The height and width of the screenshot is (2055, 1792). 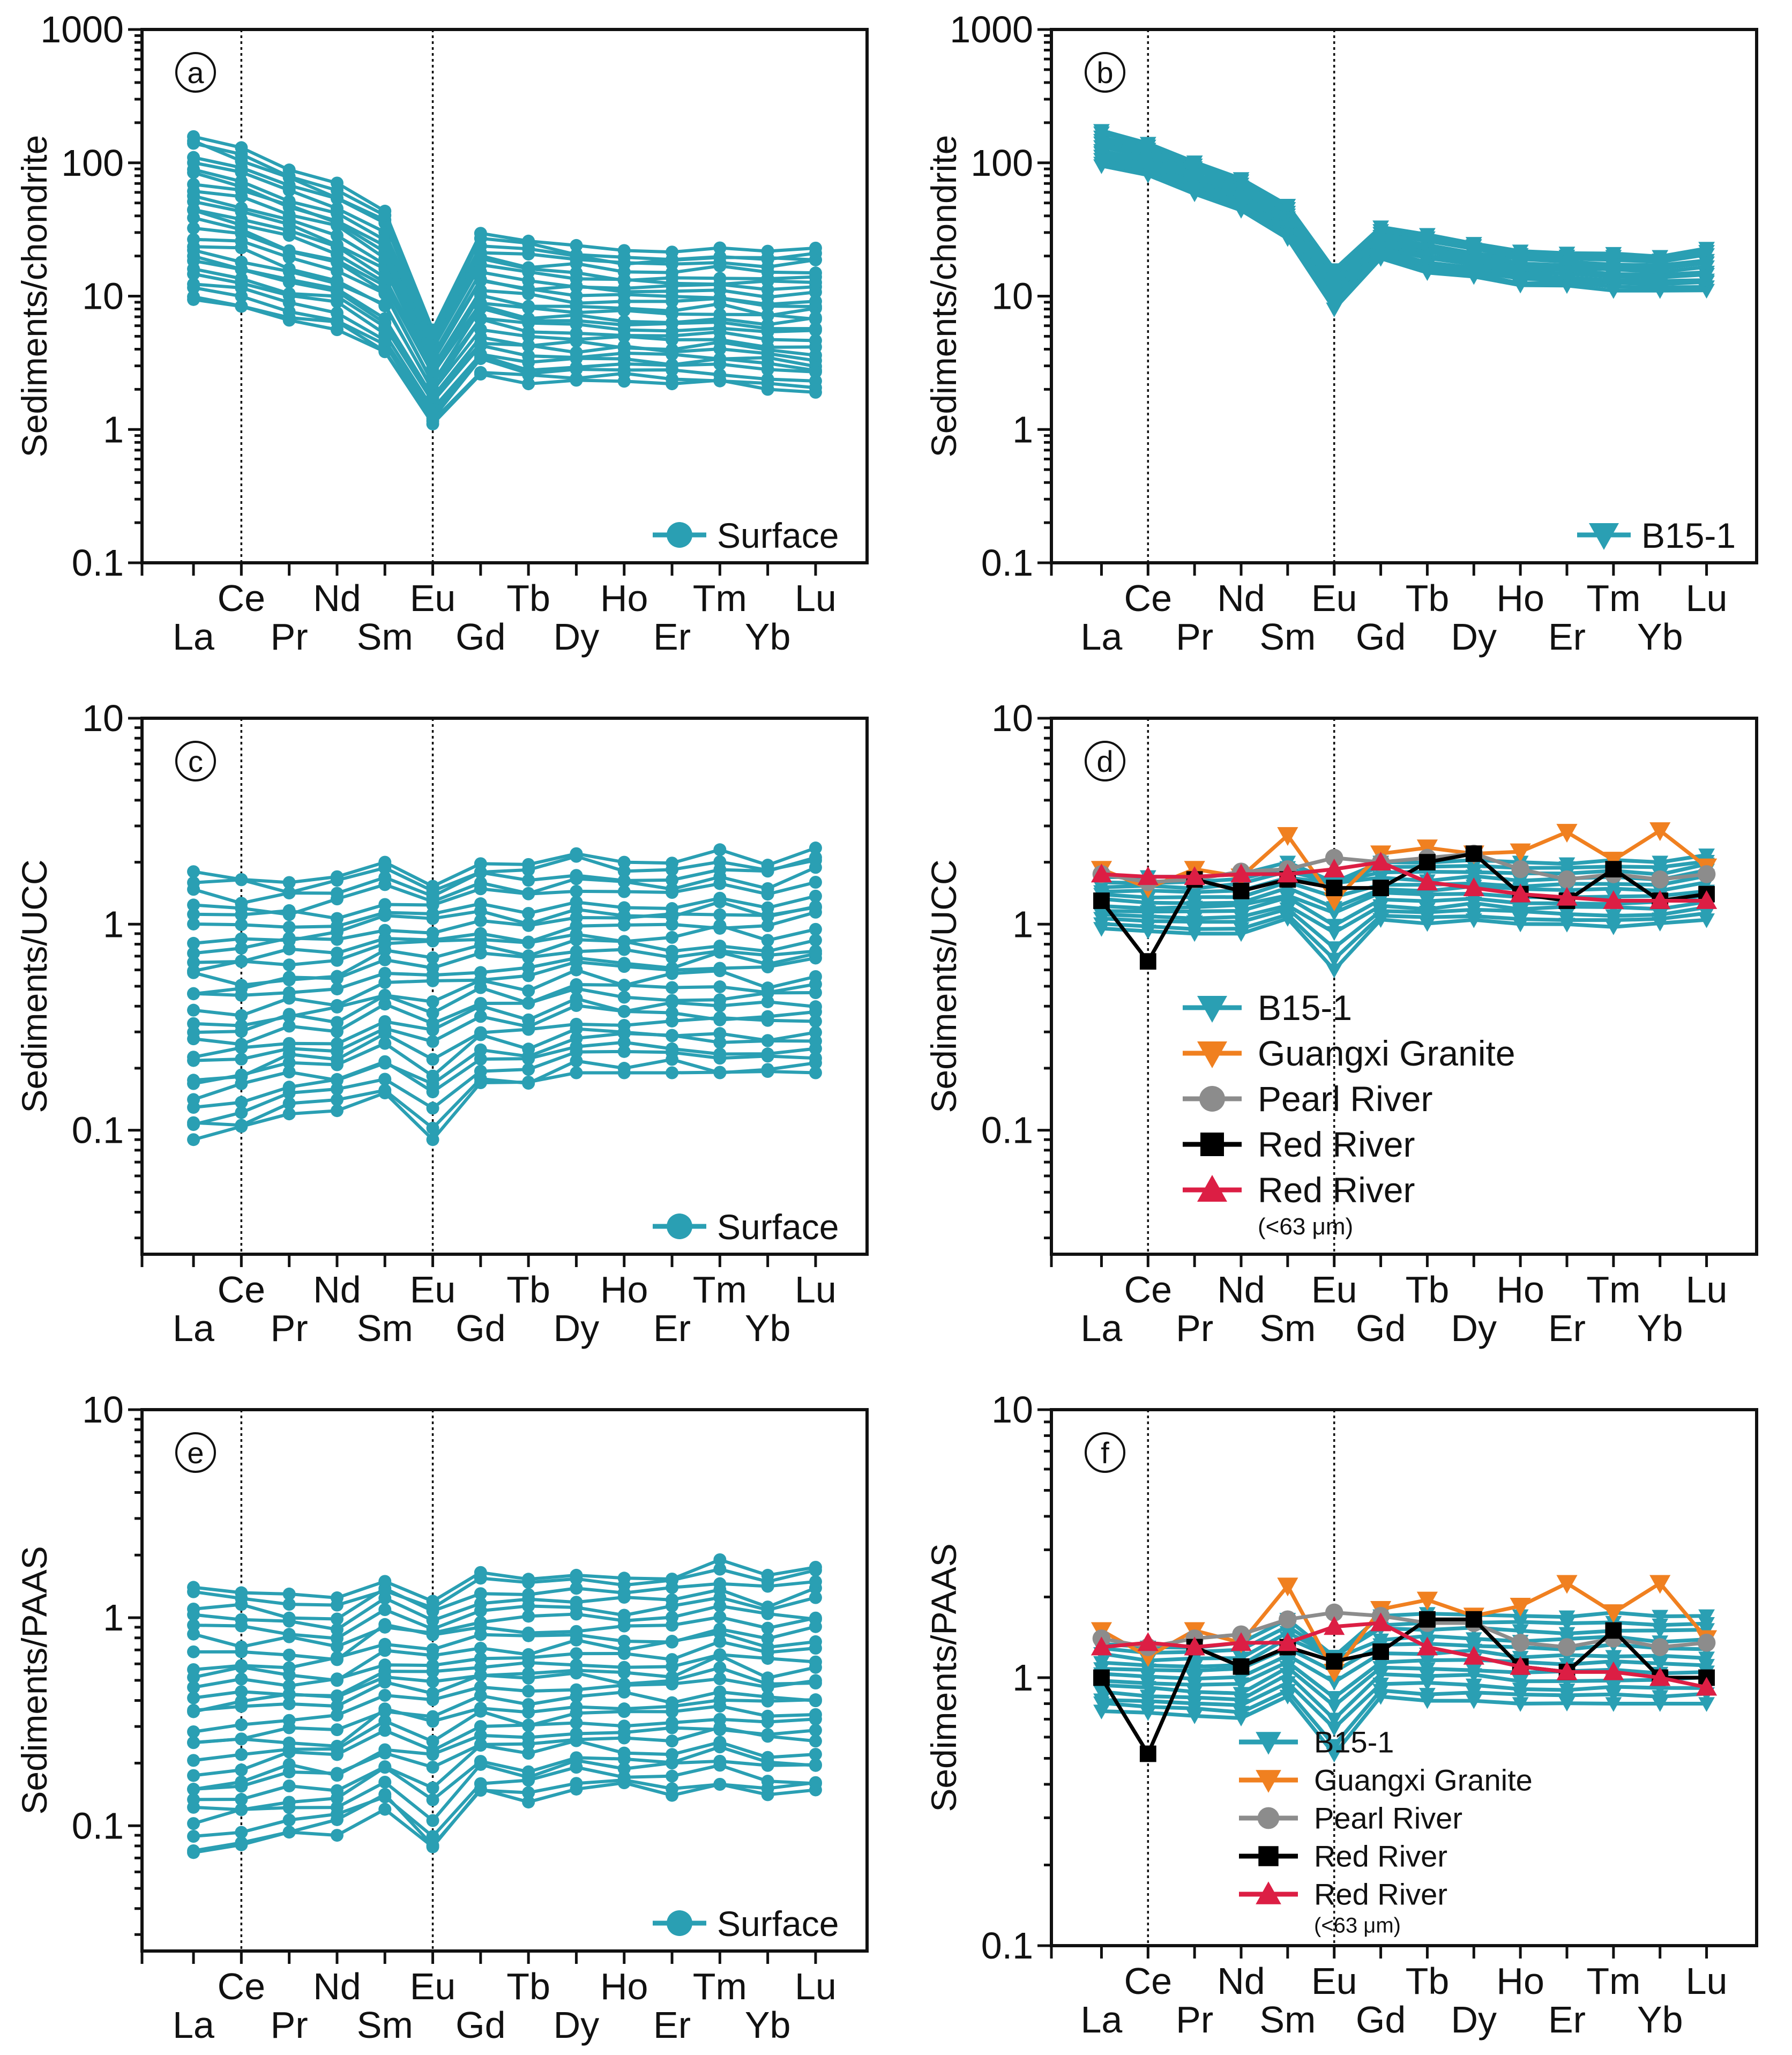 I want to click on y-tick-label: 10, so click(x=103, y=718).